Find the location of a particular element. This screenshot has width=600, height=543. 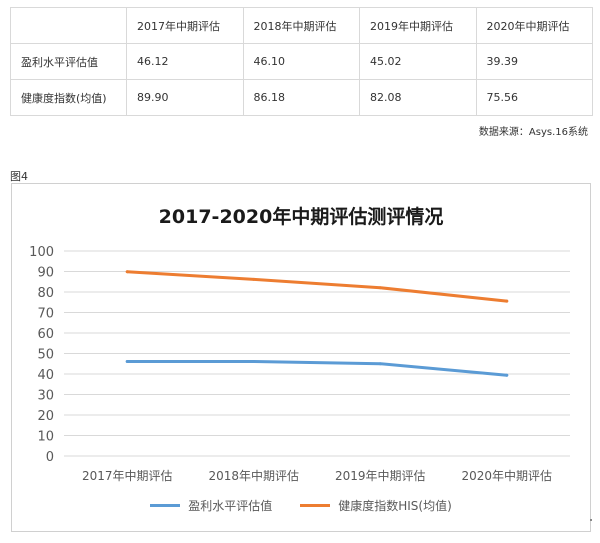

table-row: 健康度指数(均值) 89.90 86.18 82.08 75.56 is located at coordinates (301, 97).